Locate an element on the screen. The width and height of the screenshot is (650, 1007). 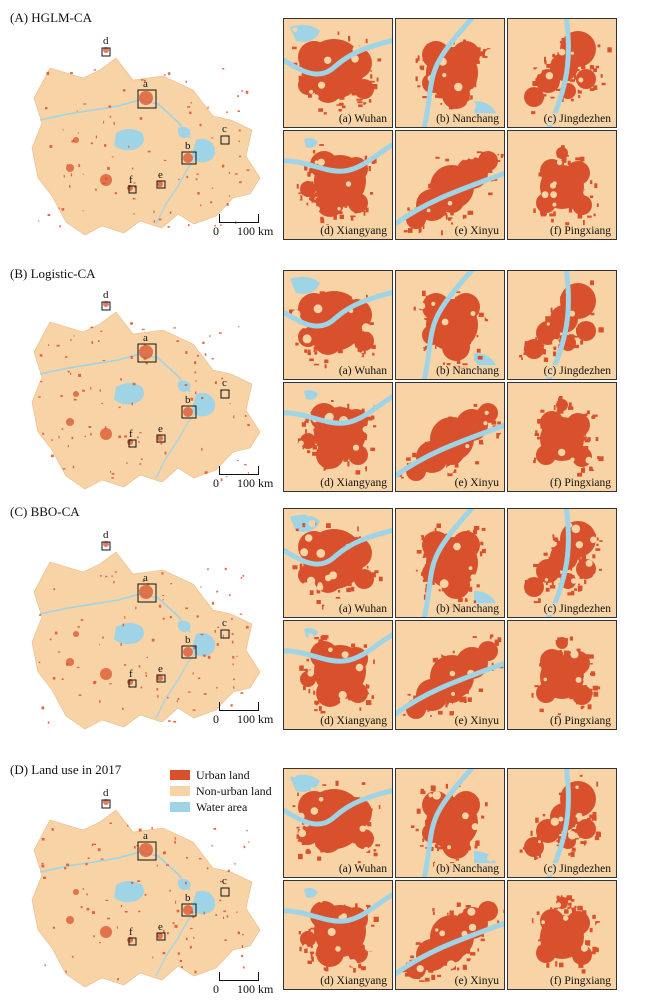
study-area-marker: f is located at coordinates (131, 932).